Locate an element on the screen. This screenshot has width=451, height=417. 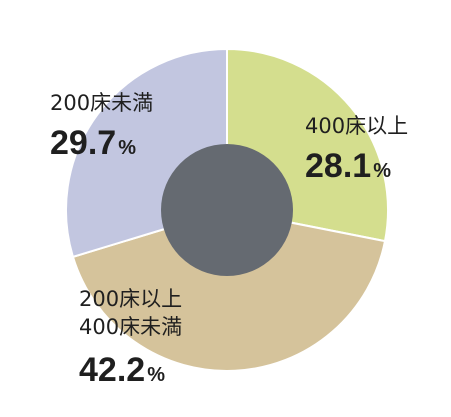
slice-value-1-number: 28.1 is located at coordinates (338, 166).